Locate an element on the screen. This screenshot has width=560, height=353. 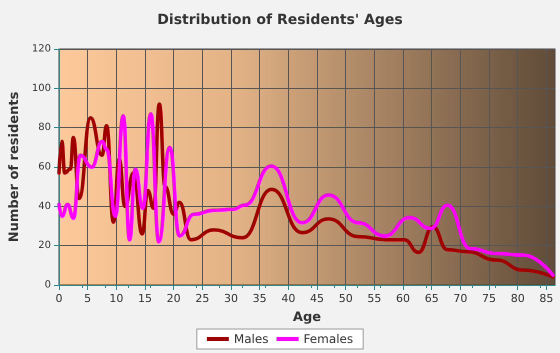
x-tick-label: 85 is located at coordinates (546, 298).